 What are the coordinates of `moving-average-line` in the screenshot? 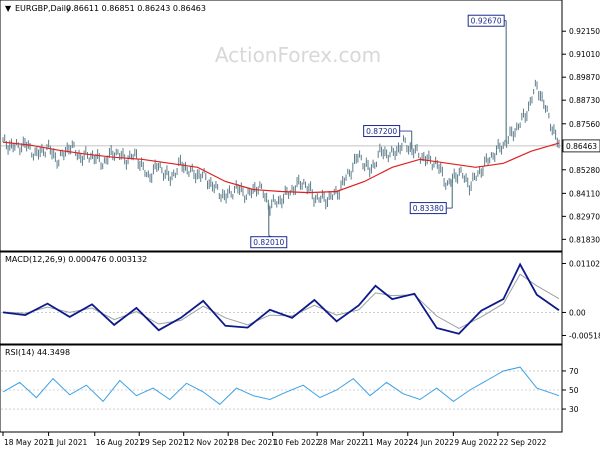 It's located at (281, 167).